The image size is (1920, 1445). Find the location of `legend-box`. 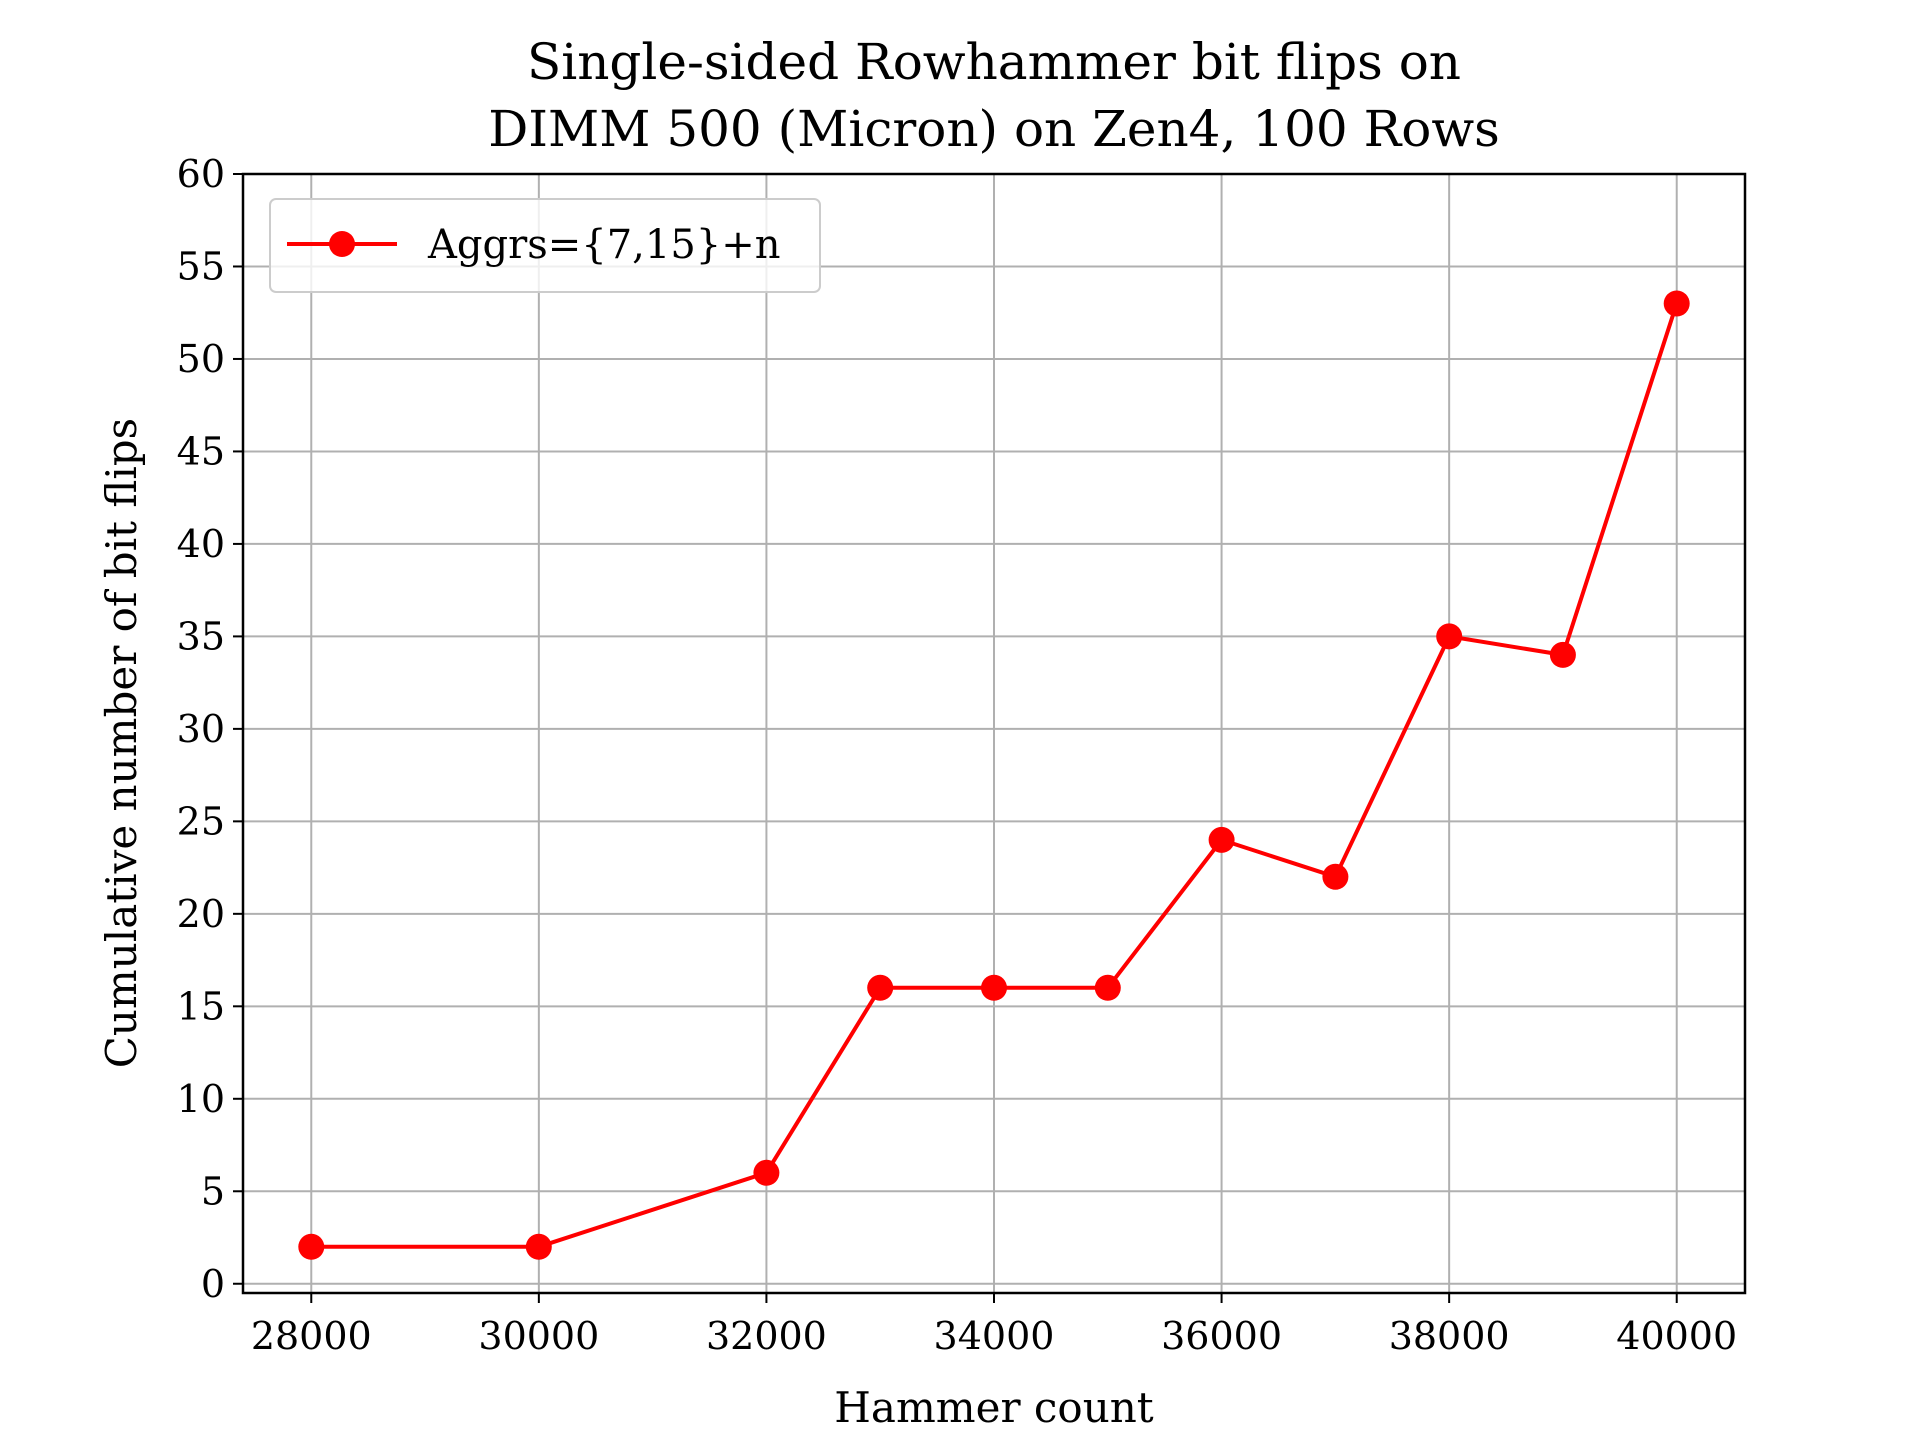

legend-box is located at coordinates (545, 245).